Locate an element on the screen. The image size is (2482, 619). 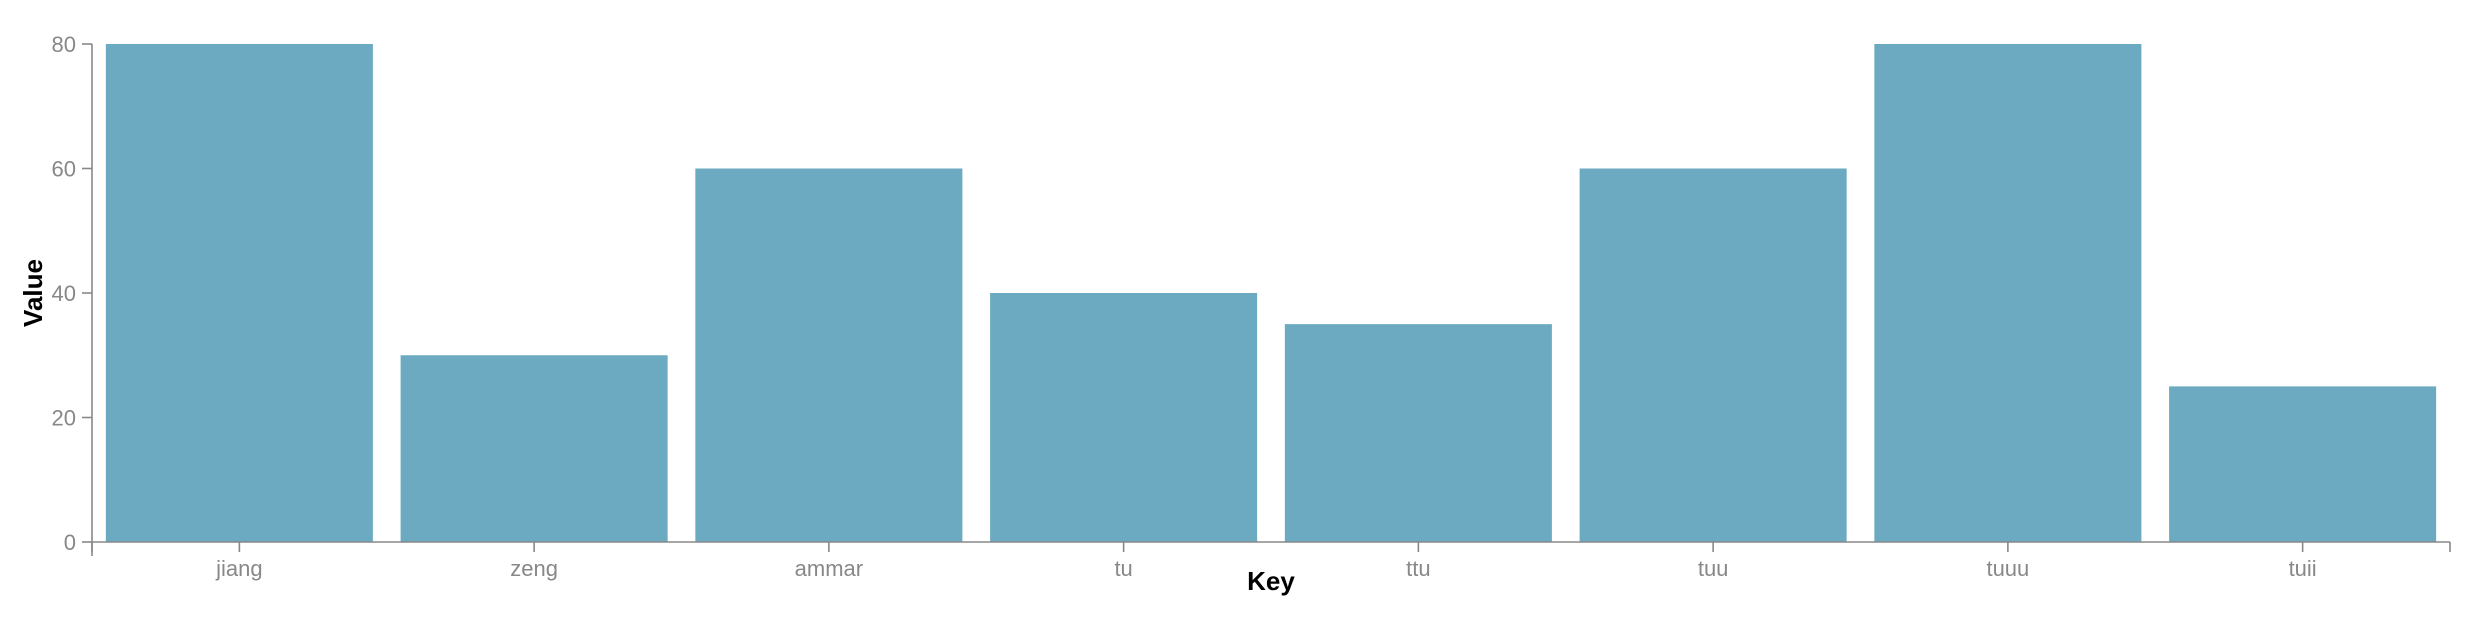
bar-tuuu is located at coordinates (2008, 293).